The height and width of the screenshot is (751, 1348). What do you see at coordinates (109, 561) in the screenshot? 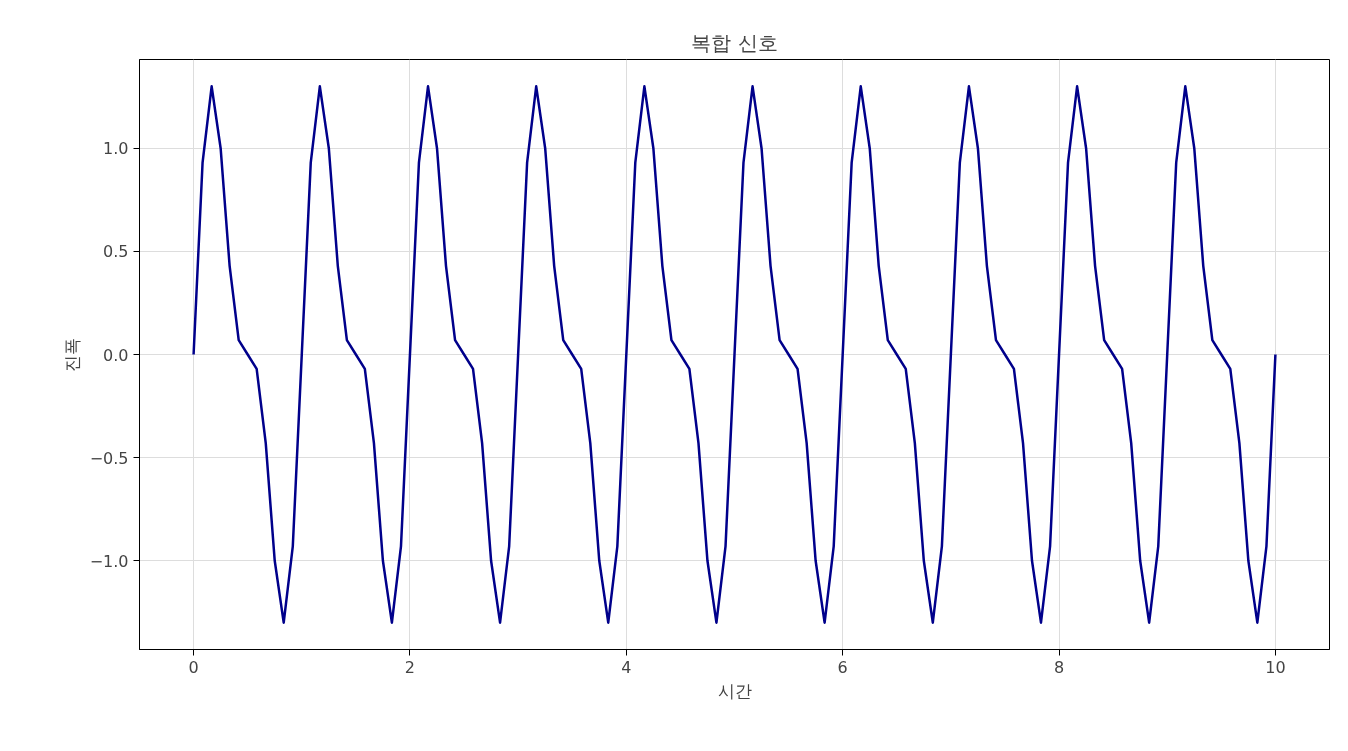
I see `y-tick-label: −1.0` at bounding box center [109, 561].